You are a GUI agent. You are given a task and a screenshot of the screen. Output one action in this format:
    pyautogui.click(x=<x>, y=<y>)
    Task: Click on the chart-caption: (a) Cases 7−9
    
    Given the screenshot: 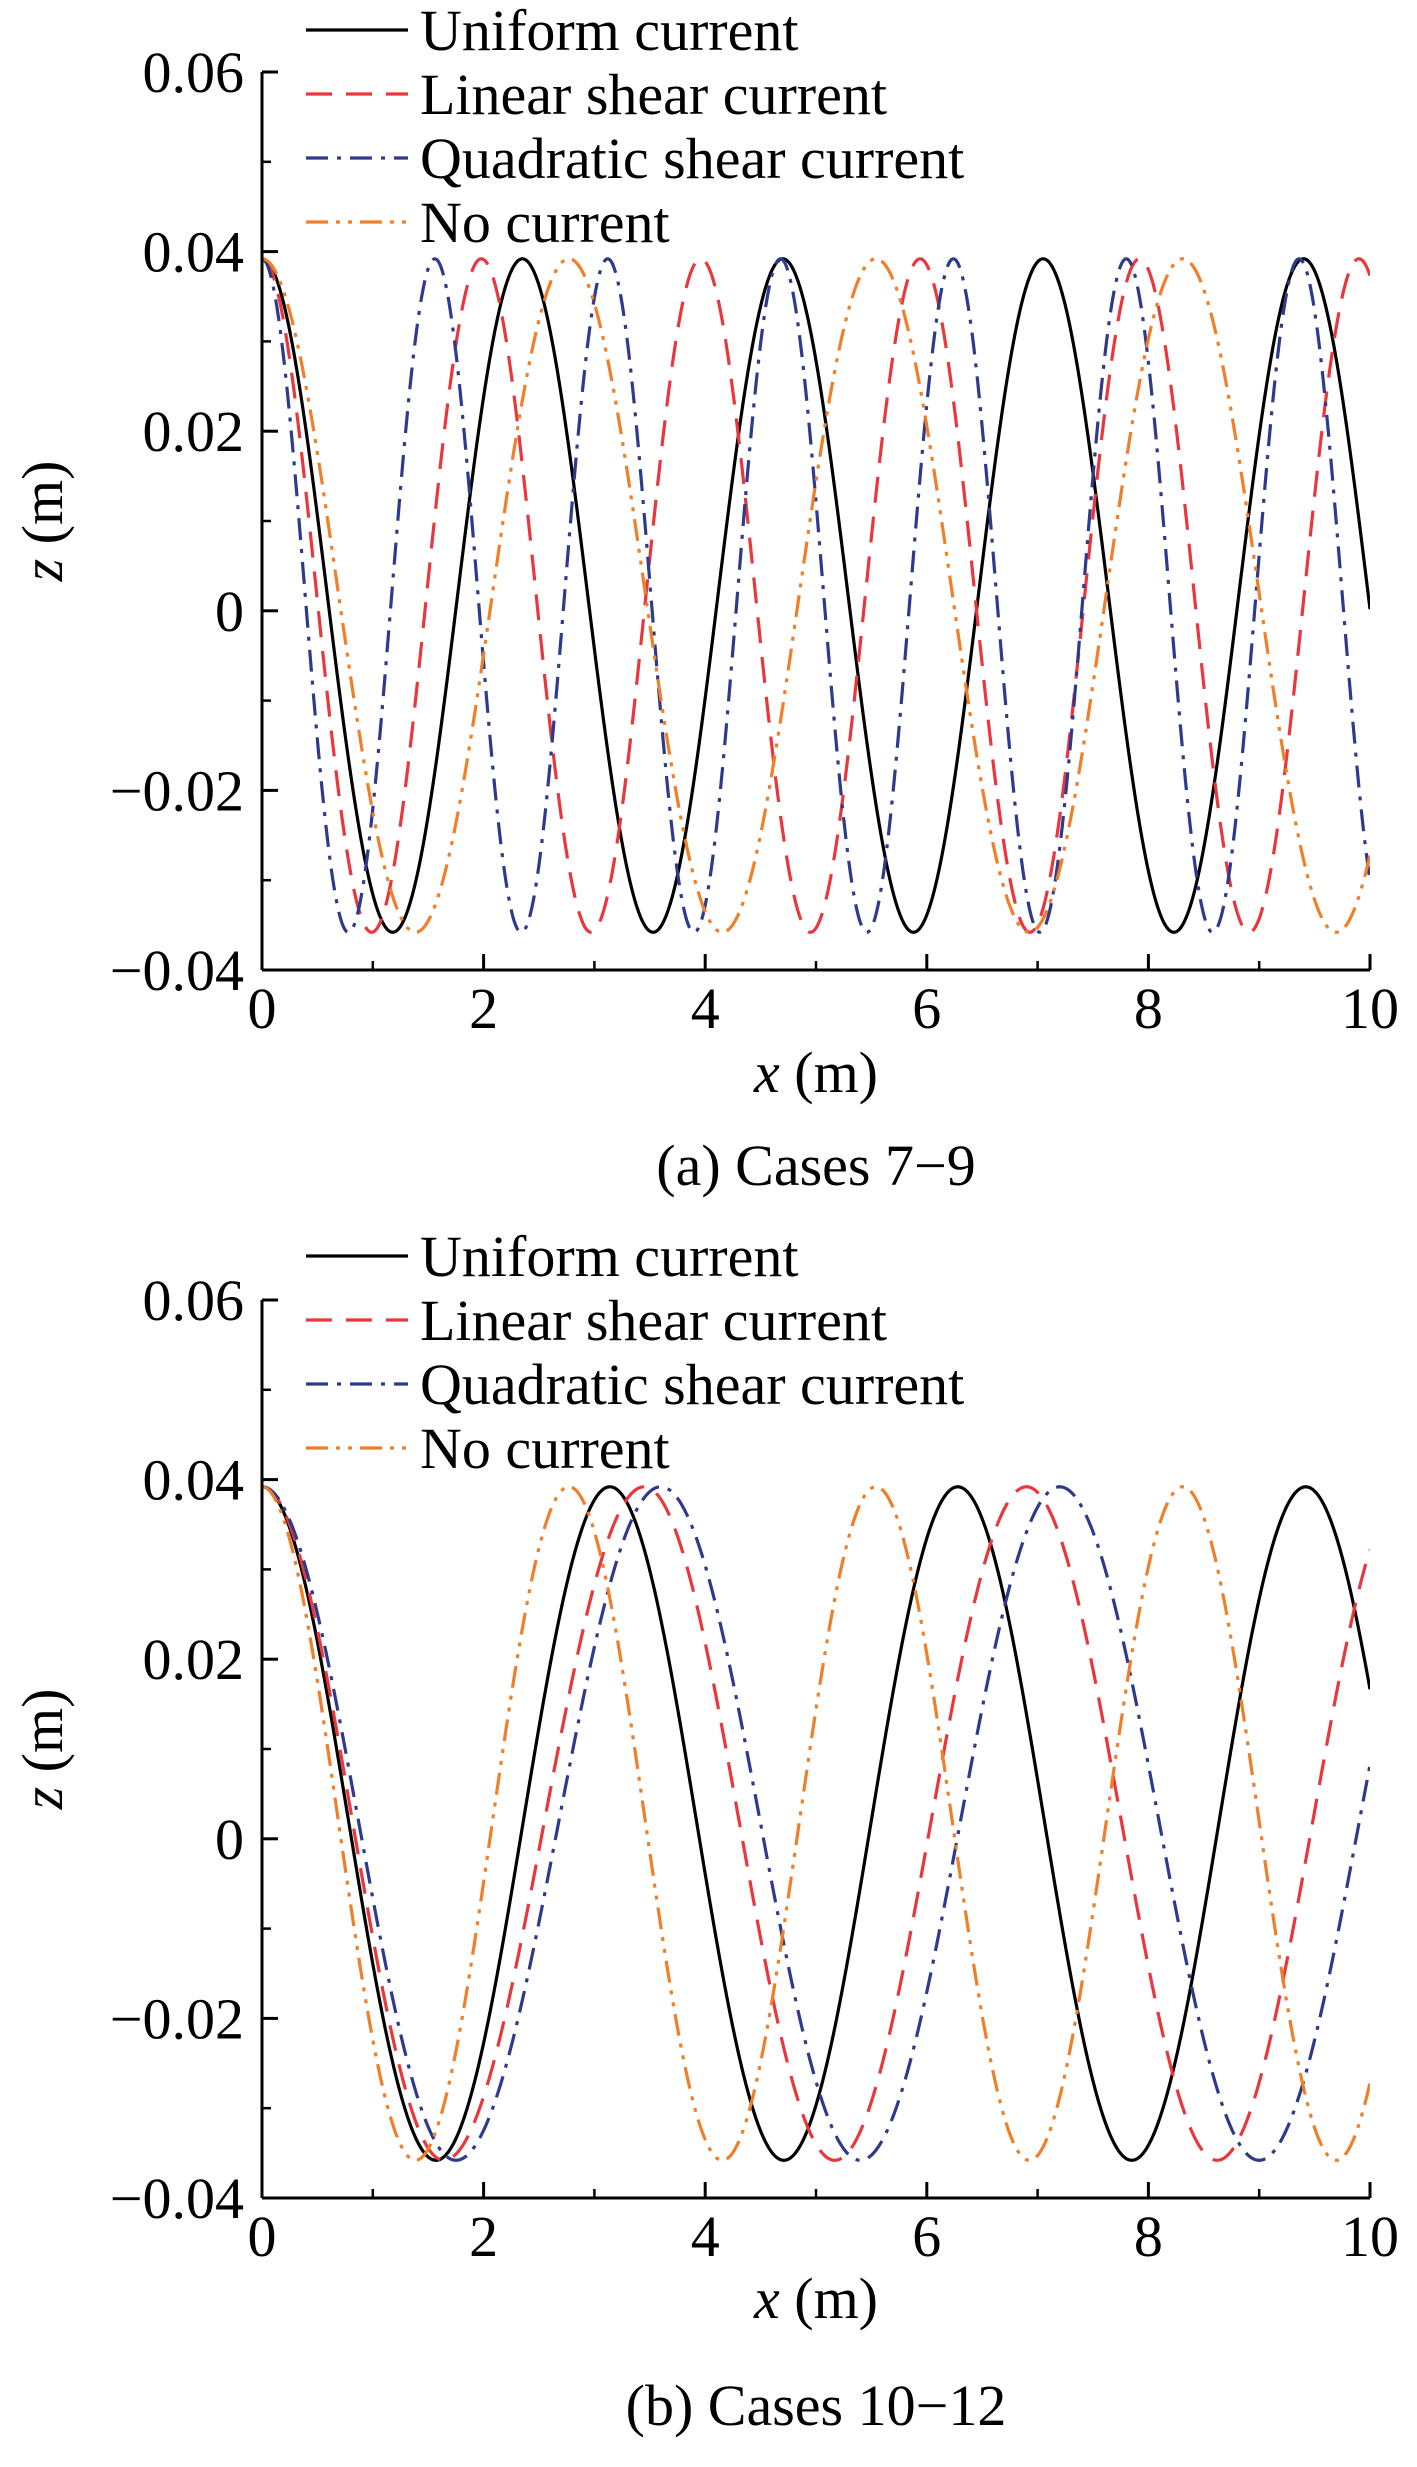 What is the action you would take?
    pyautogui.click(x=815, y=1165)
    